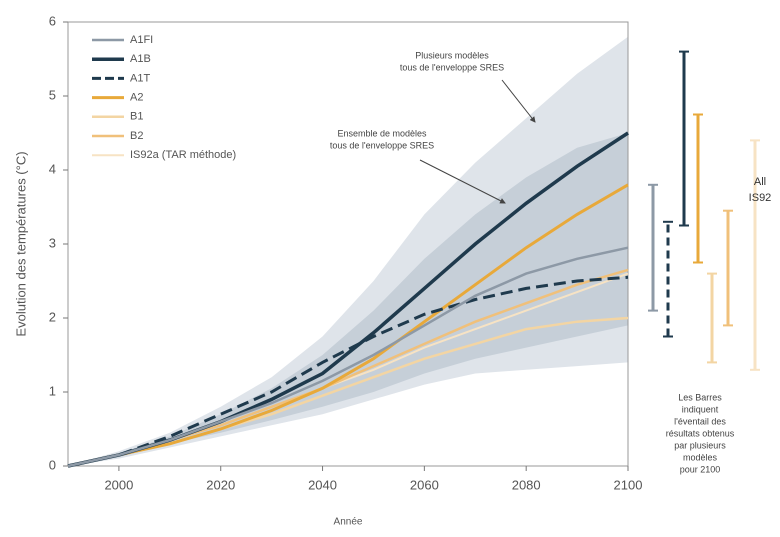 The height and width of the screenshot is (537, 780). I want to click on legend-label: A2, so click(136, 98).